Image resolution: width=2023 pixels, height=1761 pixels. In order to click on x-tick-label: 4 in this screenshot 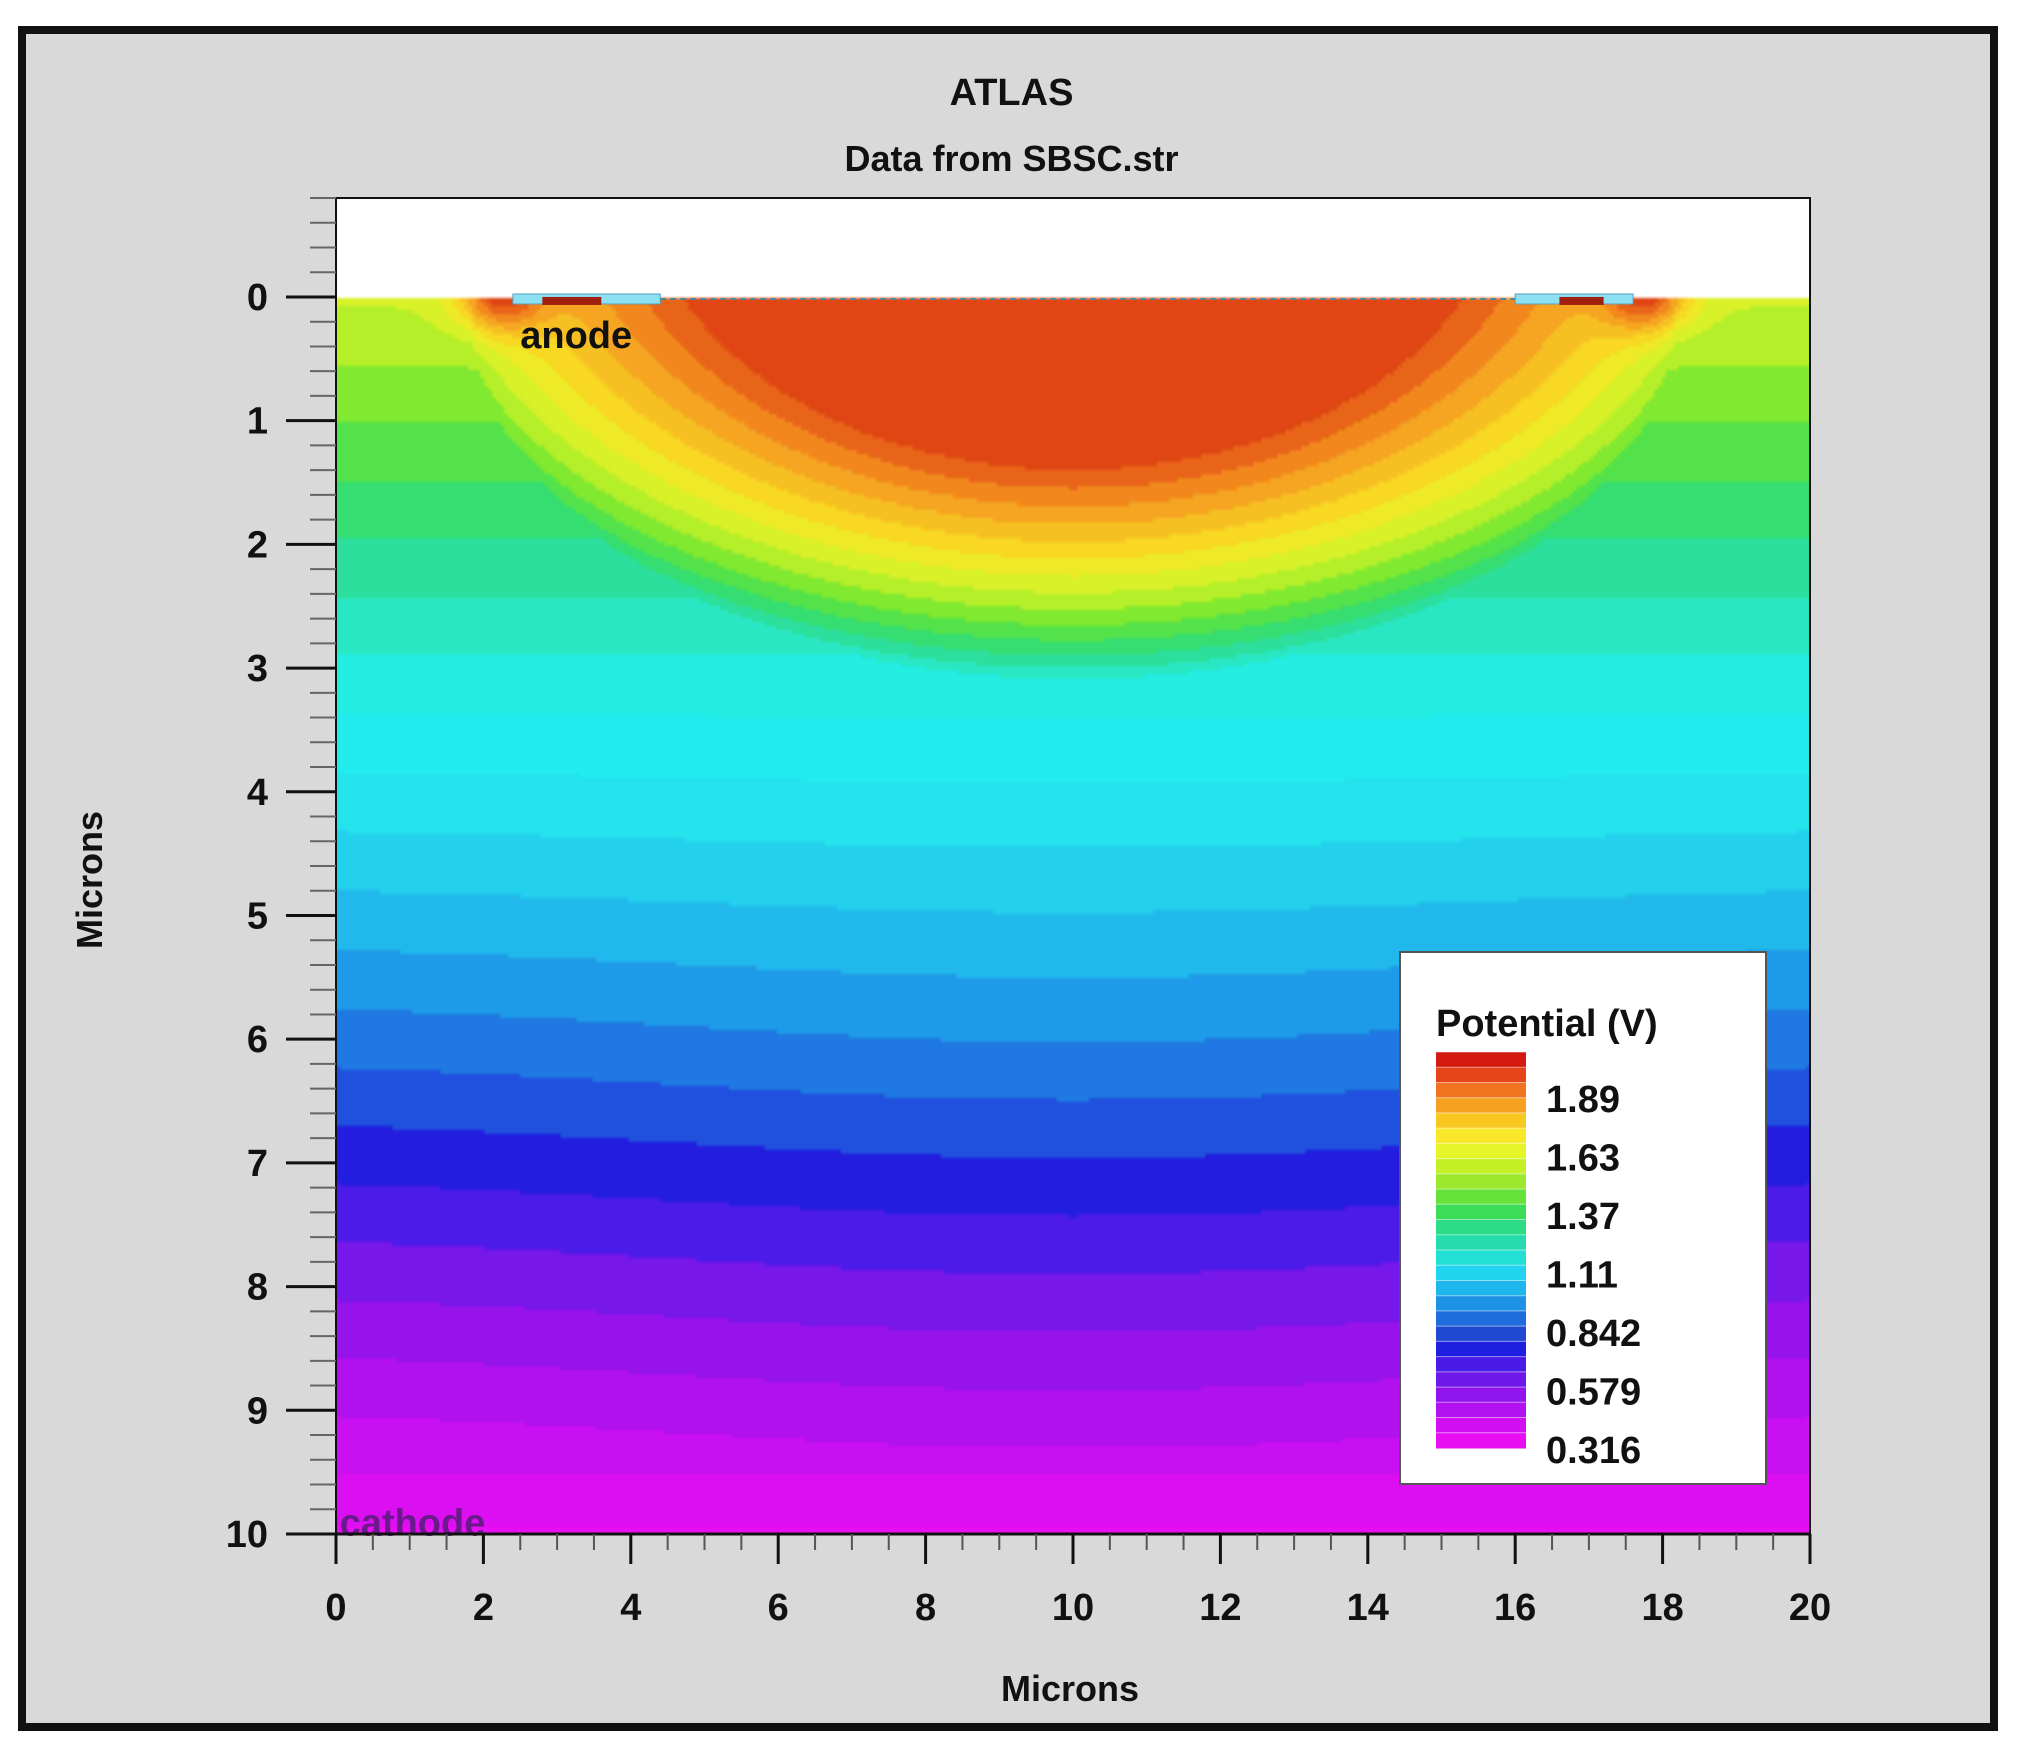, I will do `click(630, 1608)`.